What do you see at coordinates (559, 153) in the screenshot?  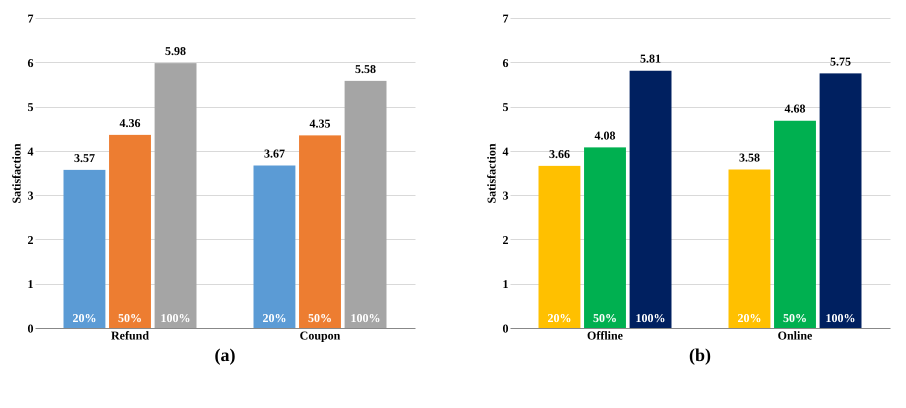 I see `data-label: 3.66` at bounding box center [559, 153].